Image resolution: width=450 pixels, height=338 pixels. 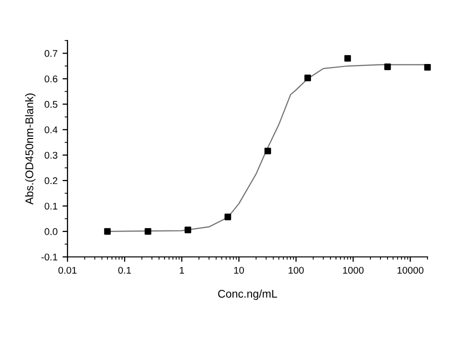 I want to click on y-tick-label: 0.0, so click(x=51, y=232).